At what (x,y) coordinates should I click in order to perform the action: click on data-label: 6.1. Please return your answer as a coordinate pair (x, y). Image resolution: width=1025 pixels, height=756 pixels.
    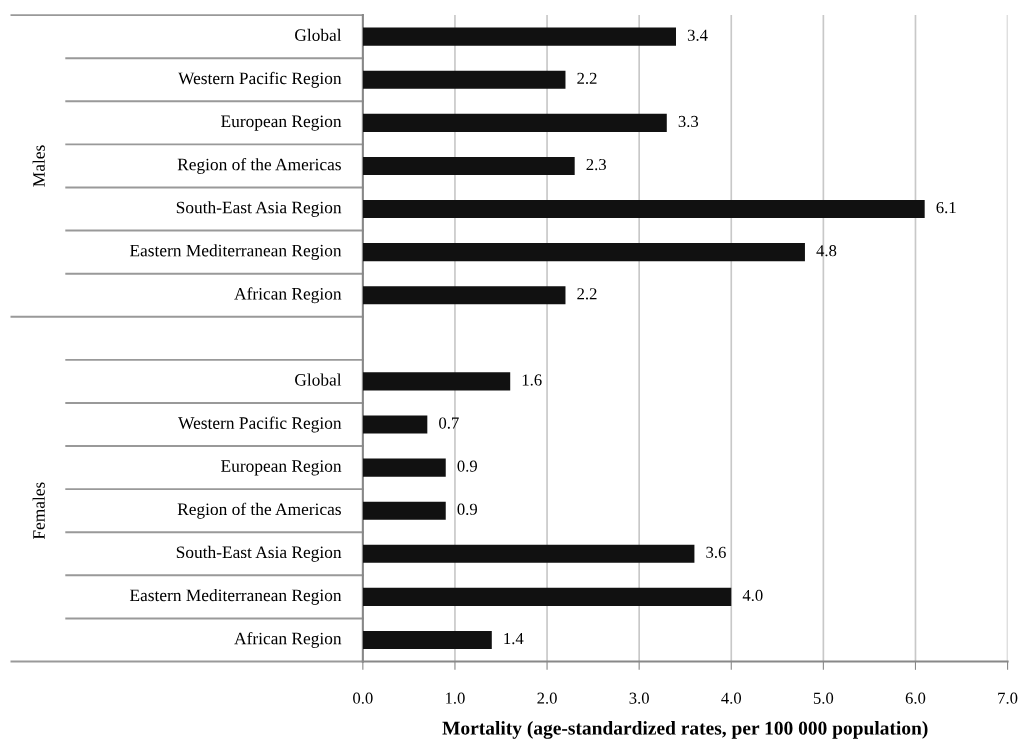
    Looking at the image, I should click on (946, 208).